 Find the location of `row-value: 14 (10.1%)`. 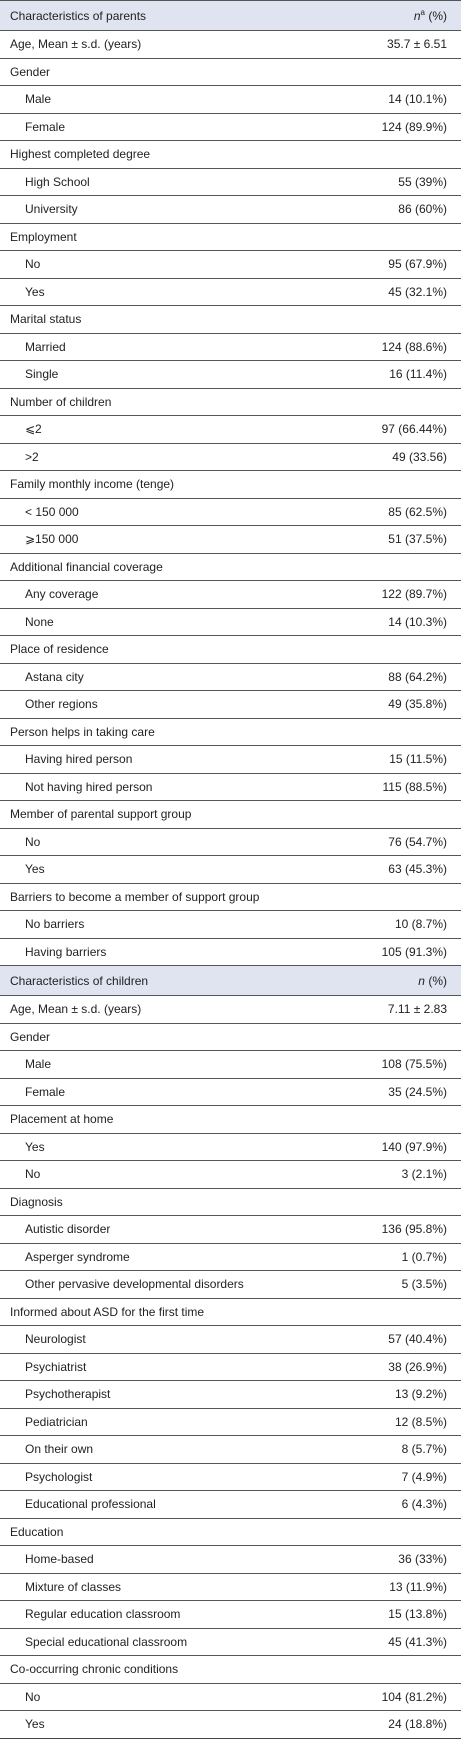

row-value: 14 (10.1%) is located at coordinates (417, 99).